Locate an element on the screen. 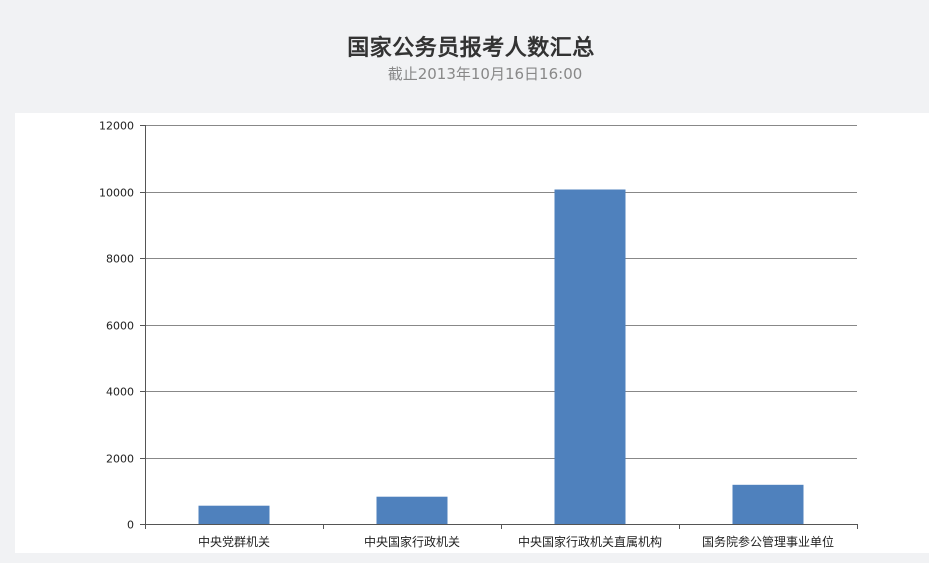 Image resolution: width=929 pixels, height=563 pixels. y-tick-labels: 0 2000 4000 6000 8000 10000 12000 is located at coordinates (116, 326).